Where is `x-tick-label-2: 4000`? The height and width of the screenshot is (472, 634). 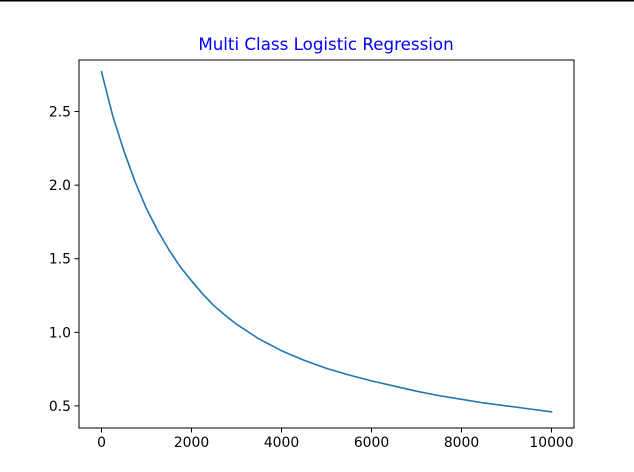
x-tick-label-2: 4000 is located at coordinates (281, 443).